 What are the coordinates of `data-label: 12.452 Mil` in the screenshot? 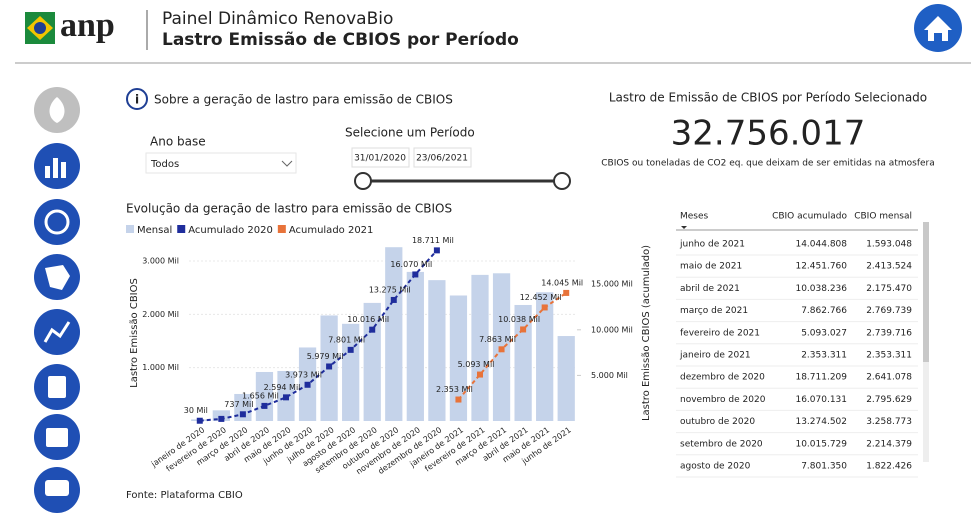 It's located at (541, 297).